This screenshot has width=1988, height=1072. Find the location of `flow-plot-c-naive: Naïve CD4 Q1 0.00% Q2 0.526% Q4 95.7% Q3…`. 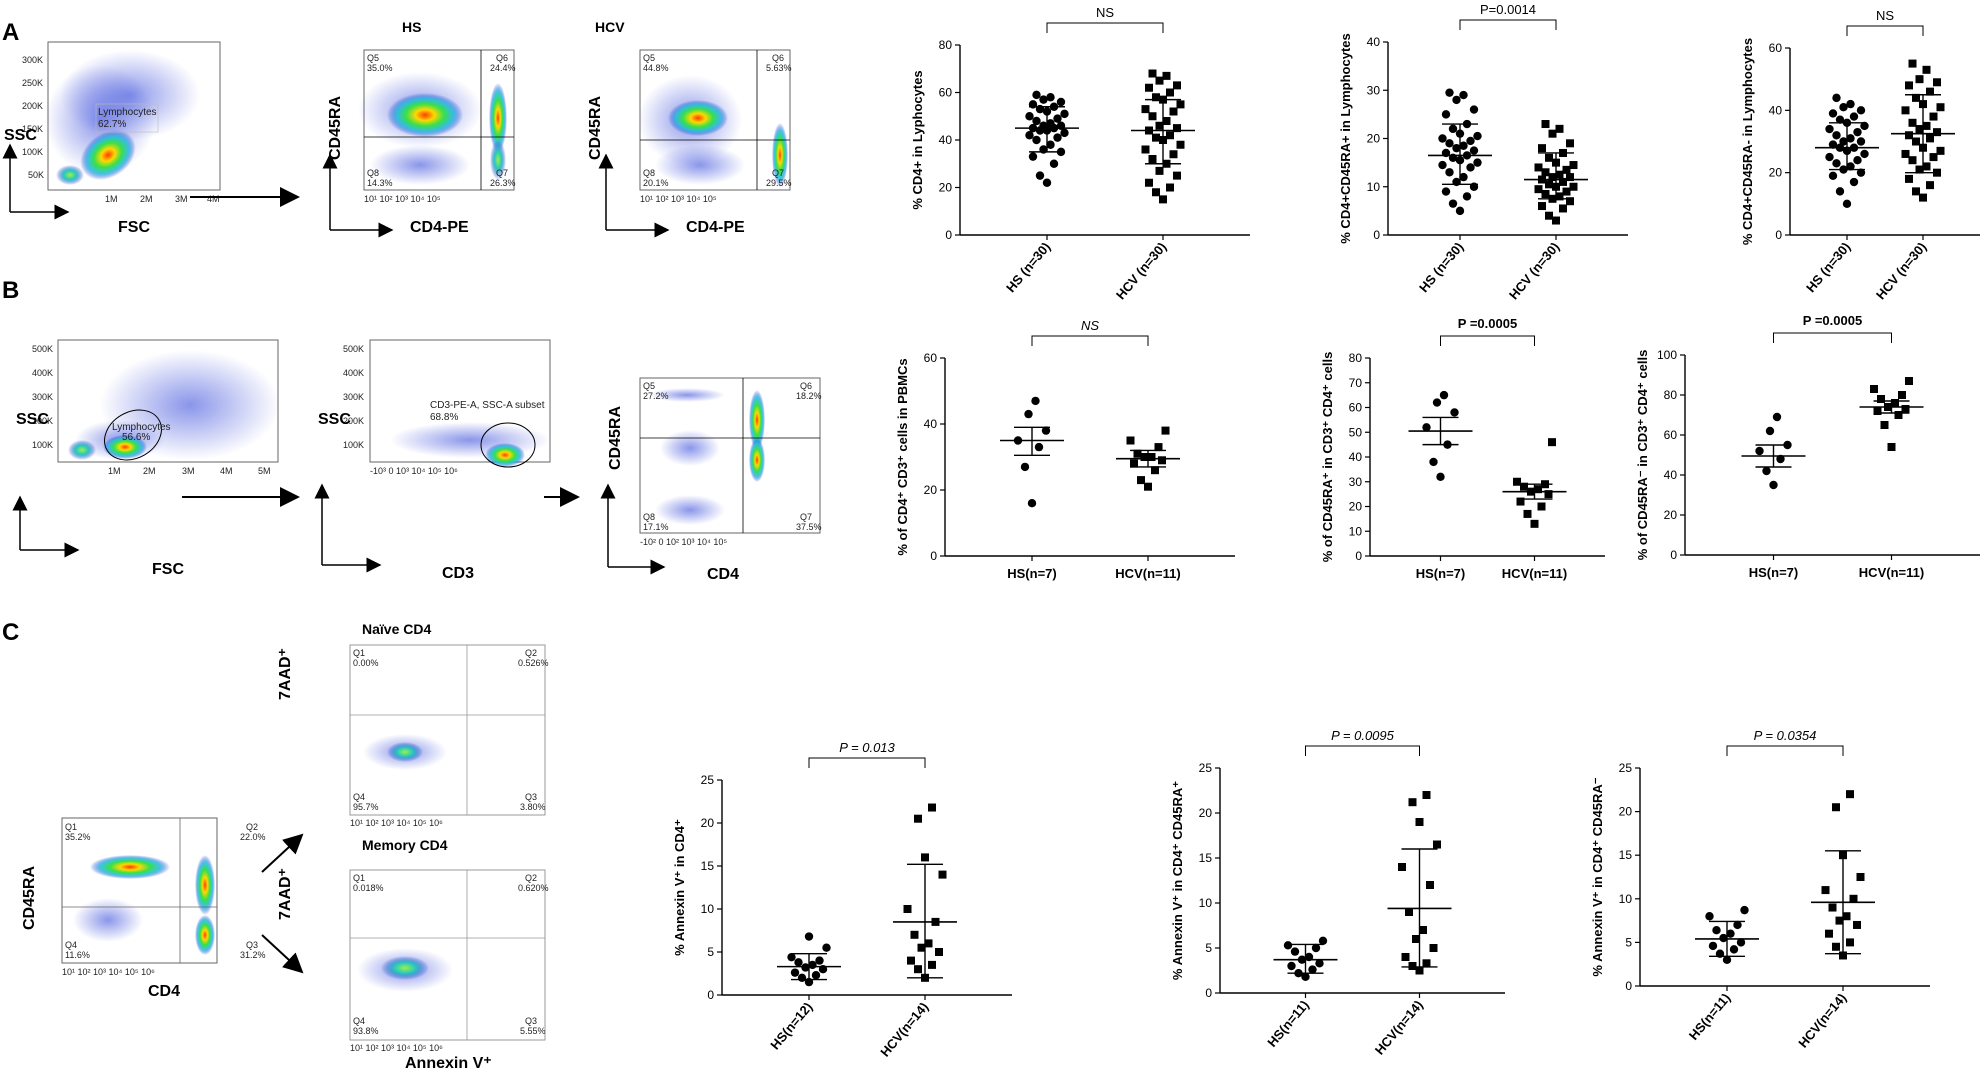

flow-plot-c-naive: Naïve CD4 Q1 0.00% Q2 0.526% Q4 95.7% Q3… is located at coordinates (413, 724).